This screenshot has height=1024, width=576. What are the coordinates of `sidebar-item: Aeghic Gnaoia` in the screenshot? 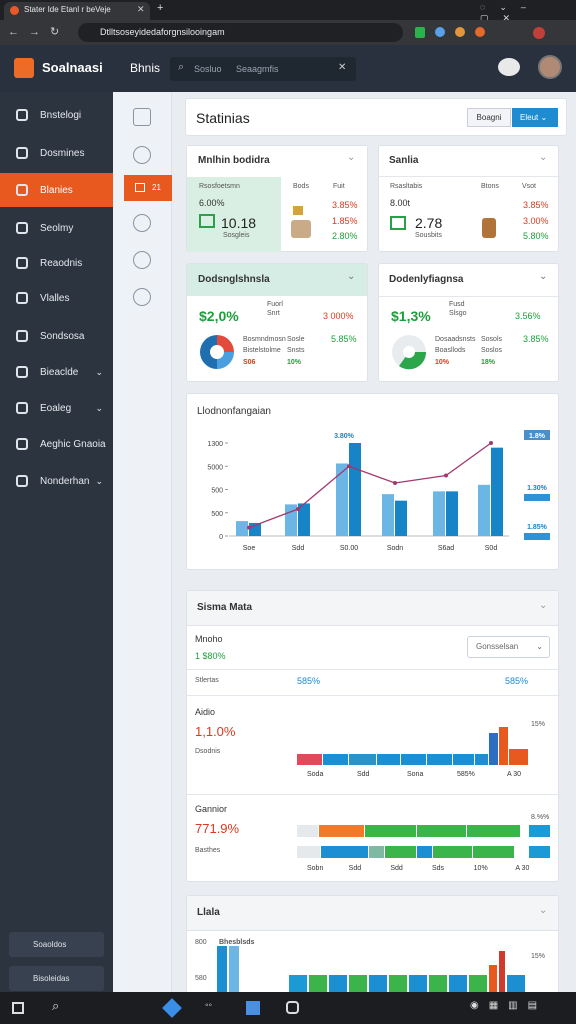 It's located at (56, 444).